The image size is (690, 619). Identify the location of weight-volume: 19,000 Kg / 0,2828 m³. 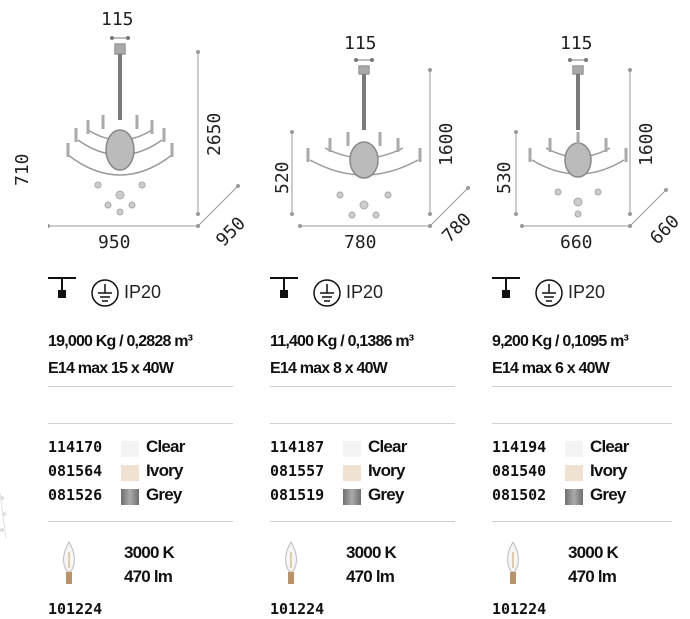
(120, 341).